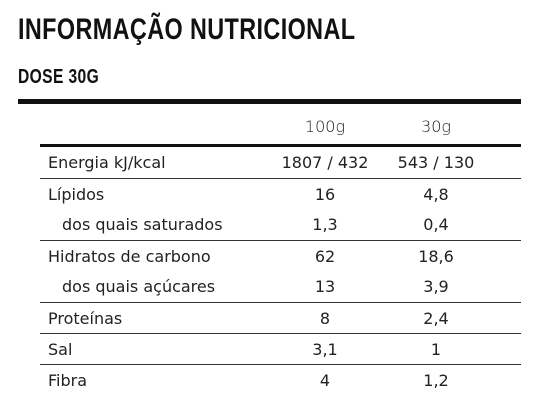 This screenshot has width=541, height=415. Describe the element at coordinates (436, 126) in the screenshot. I see `column-header-30g: 30g` at that location.